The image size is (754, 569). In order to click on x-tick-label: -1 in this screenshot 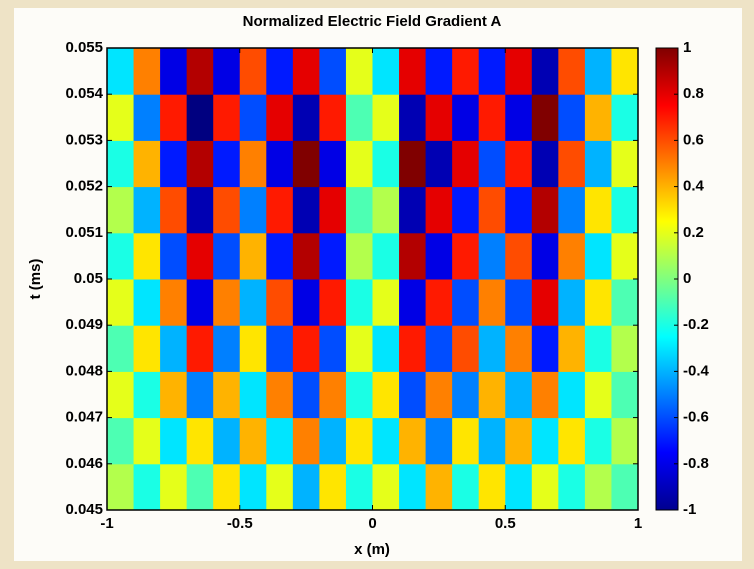, I will do `click(106, 523)`.